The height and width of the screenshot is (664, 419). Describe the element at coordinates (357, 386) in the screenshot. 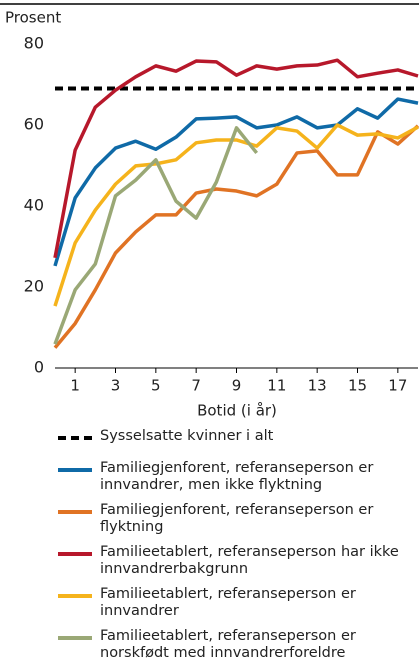

I see `x-tick-label: 15` at that location.